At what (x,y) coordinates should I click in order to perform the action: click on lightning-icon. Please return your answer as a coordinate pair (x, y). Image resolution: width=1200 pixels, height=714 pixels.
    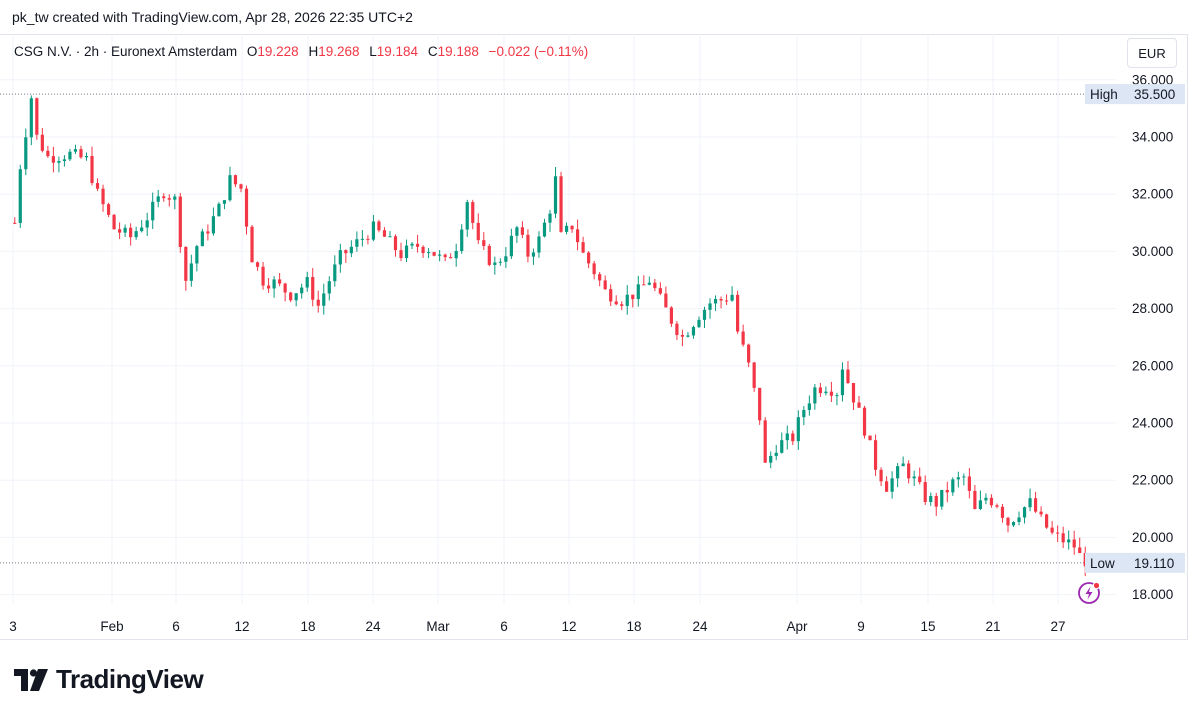
    Looking at the image, I should click on (1089, 593).